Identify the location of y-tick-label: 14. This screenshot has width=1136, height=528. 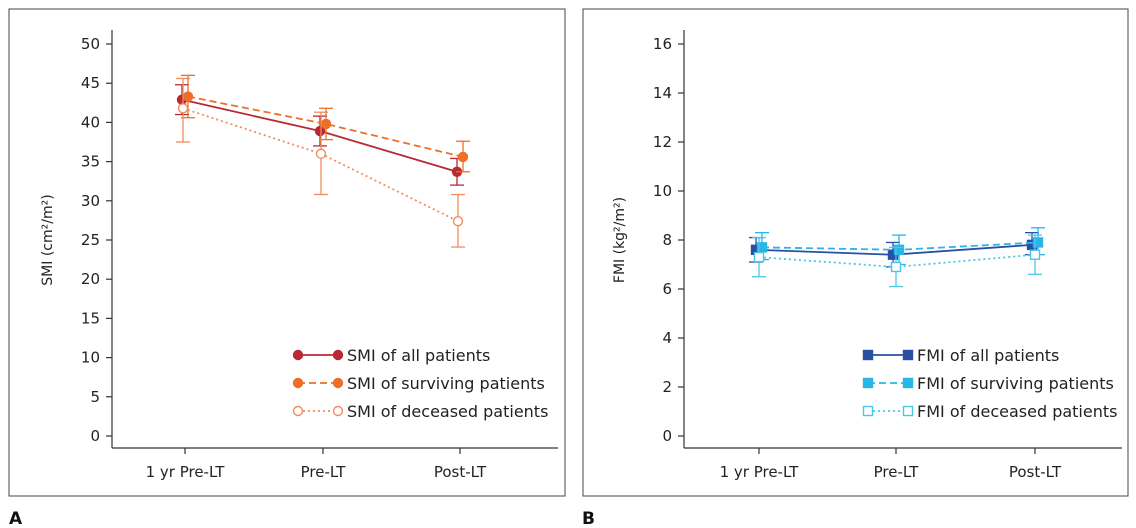
(662, 93).